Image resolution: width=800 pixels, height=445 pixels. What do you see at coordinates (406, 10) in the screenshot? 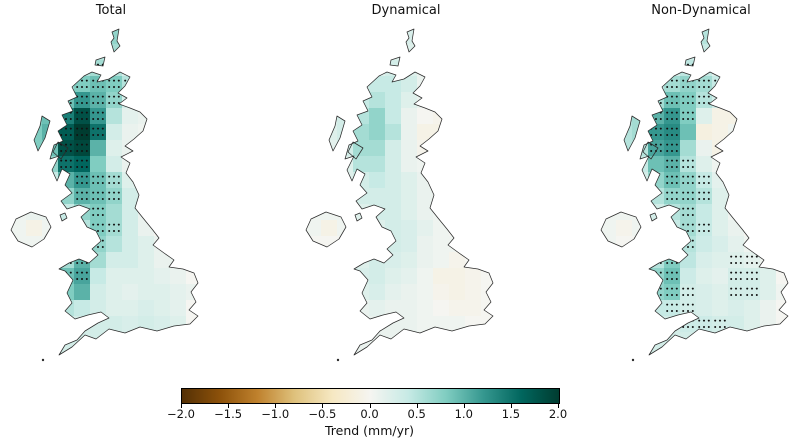
I see `panel-title-dynamical: Dynamical` at bounding box center [406, 10].